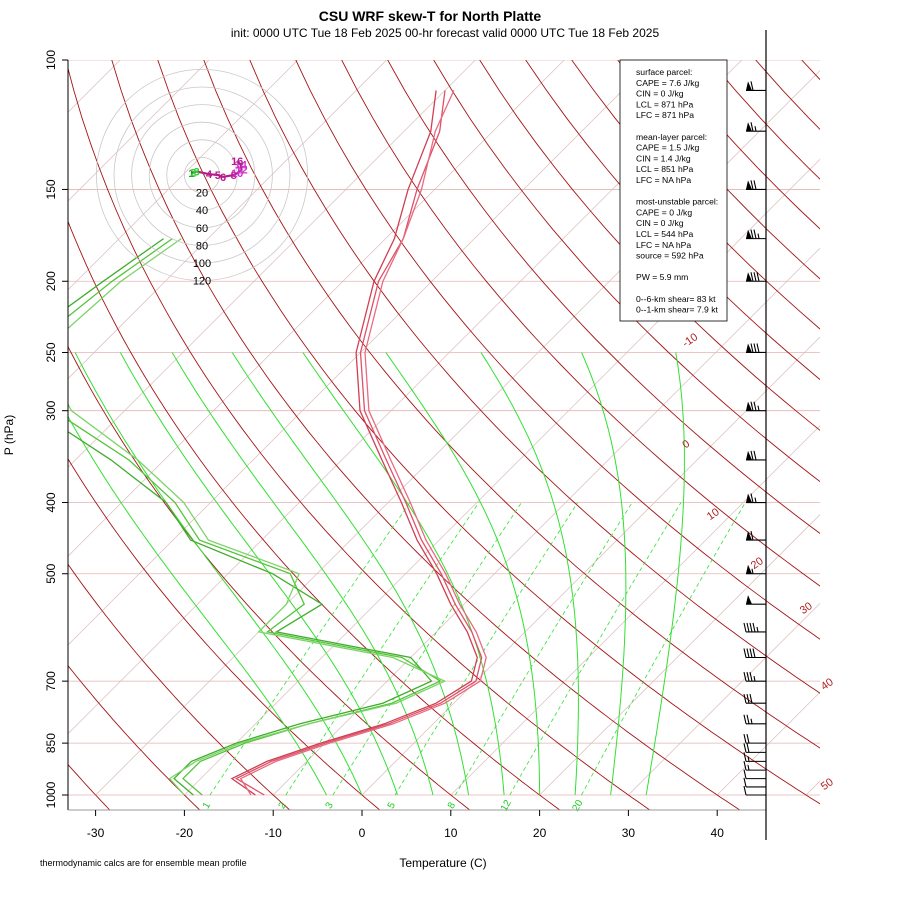  I want to click on temperature-tick-label: -10, so click(274, 833).